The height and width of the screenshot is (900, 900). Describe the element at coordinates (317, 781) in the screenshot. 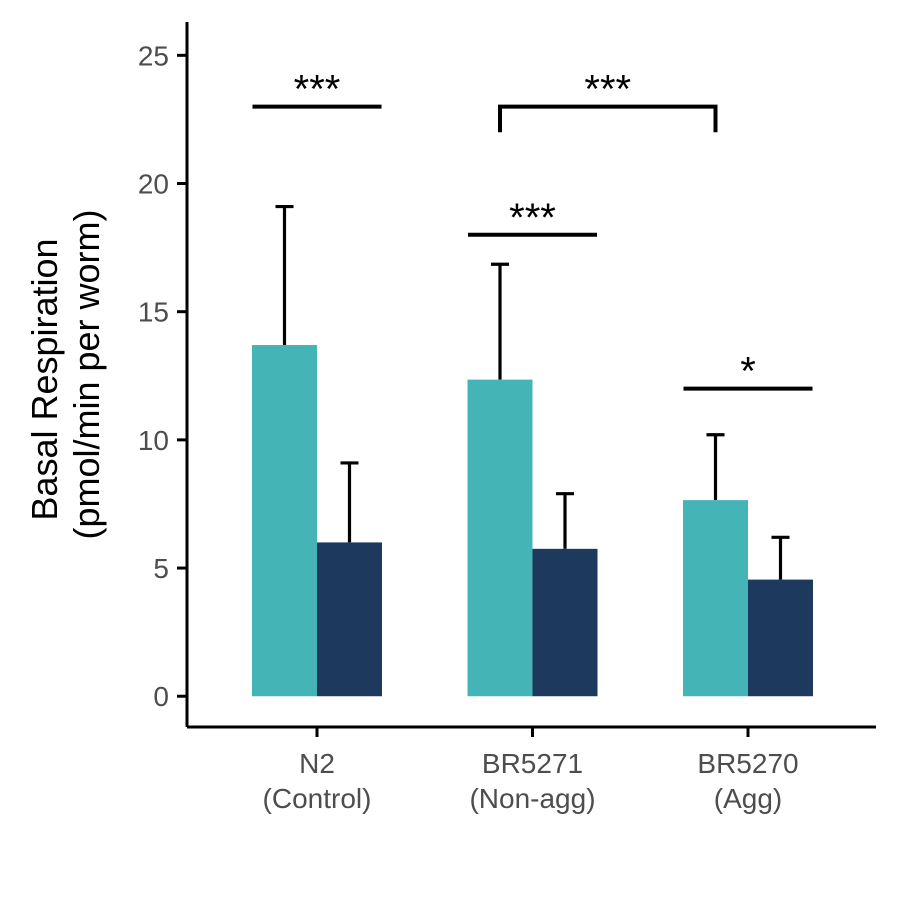

I see `x-tick-label: N2 (Control)` at that location.